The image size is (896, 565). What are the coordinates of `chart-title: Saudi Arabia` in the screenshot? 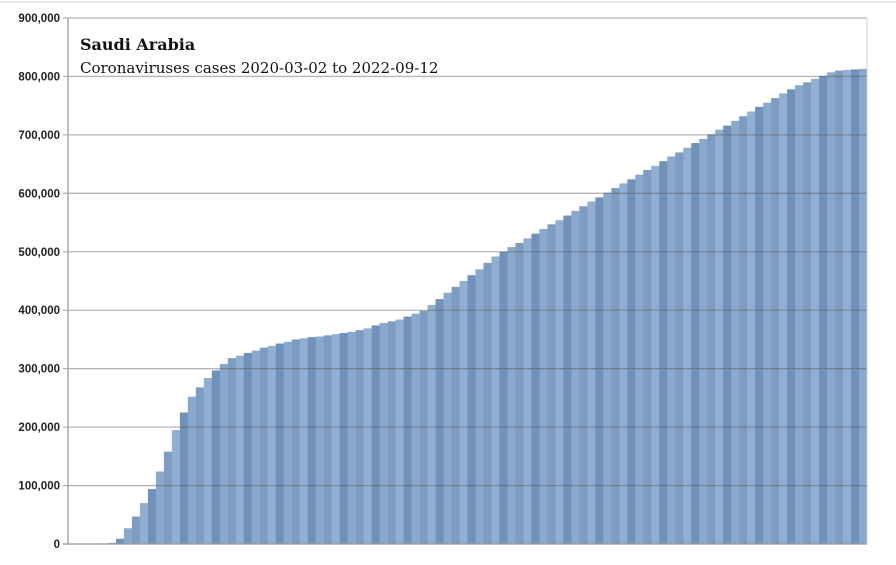 It's located at (137, 44).